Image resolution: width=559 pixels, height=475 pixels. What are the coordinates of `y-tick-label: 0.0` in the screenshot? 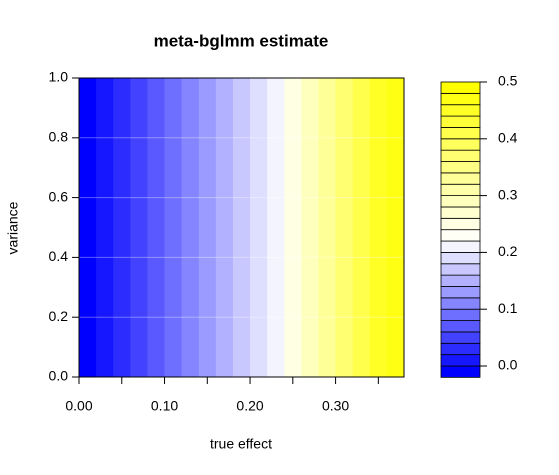 It's located at (59, 376).